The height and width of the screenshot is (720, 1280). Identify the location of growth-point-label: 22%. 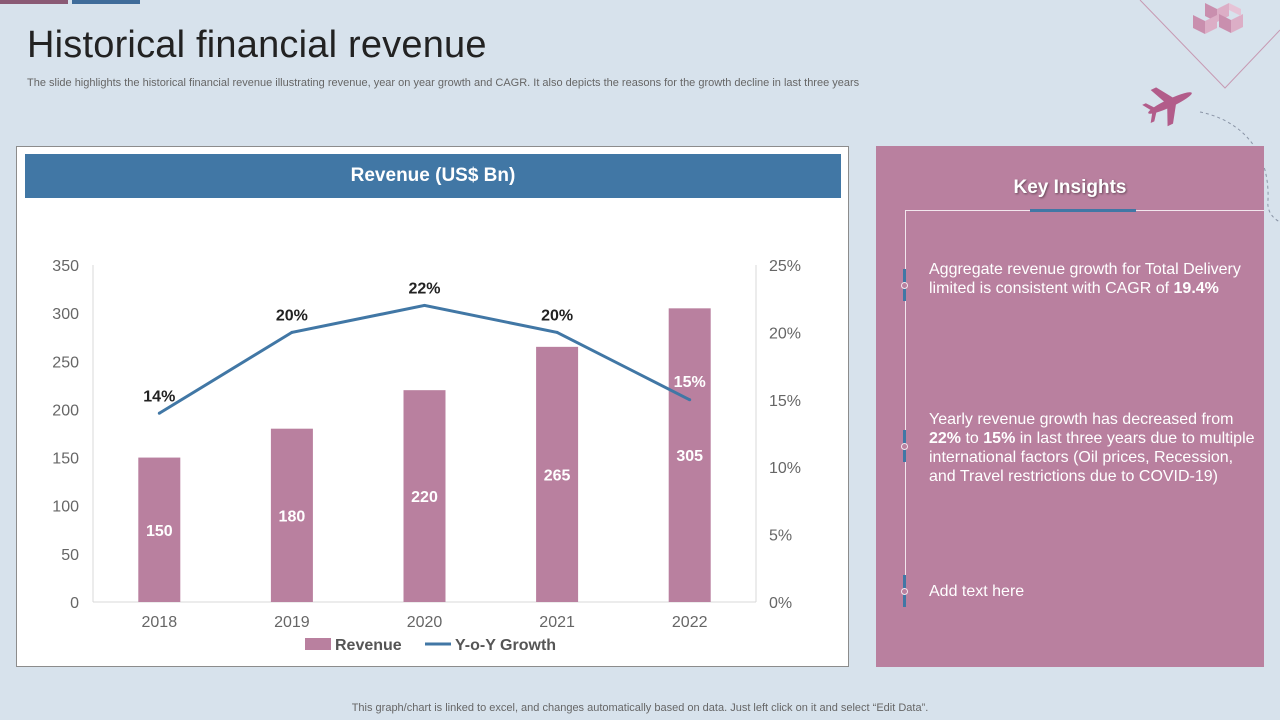
(424, 288).